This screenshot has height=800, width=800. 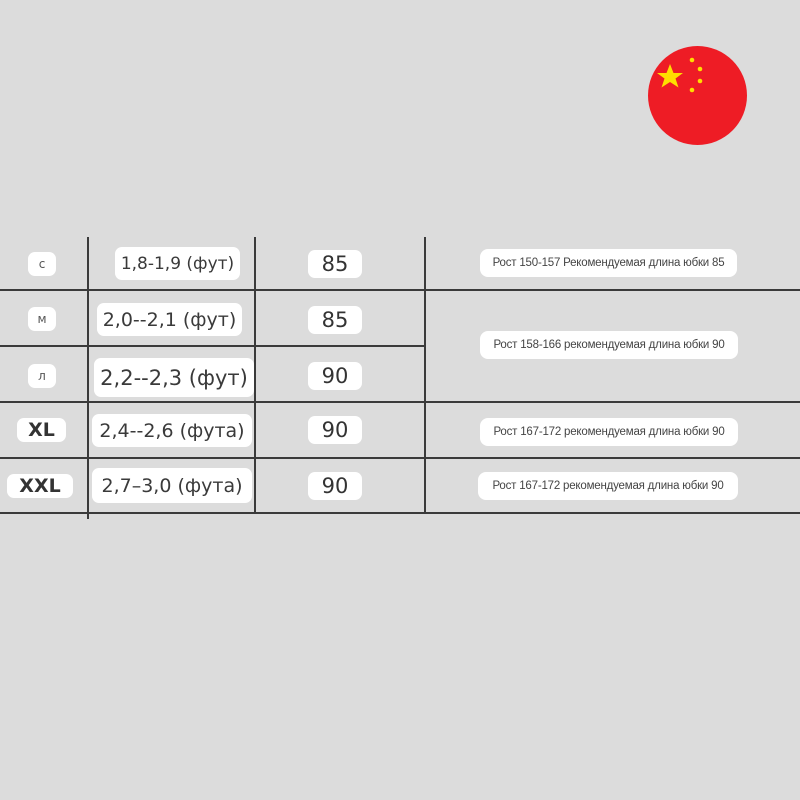 What do you see at coordinates (177, 263) in the screenshot?
I see `range-label: 1,8-1,9 (фут)` at bounding box center [177, 263].